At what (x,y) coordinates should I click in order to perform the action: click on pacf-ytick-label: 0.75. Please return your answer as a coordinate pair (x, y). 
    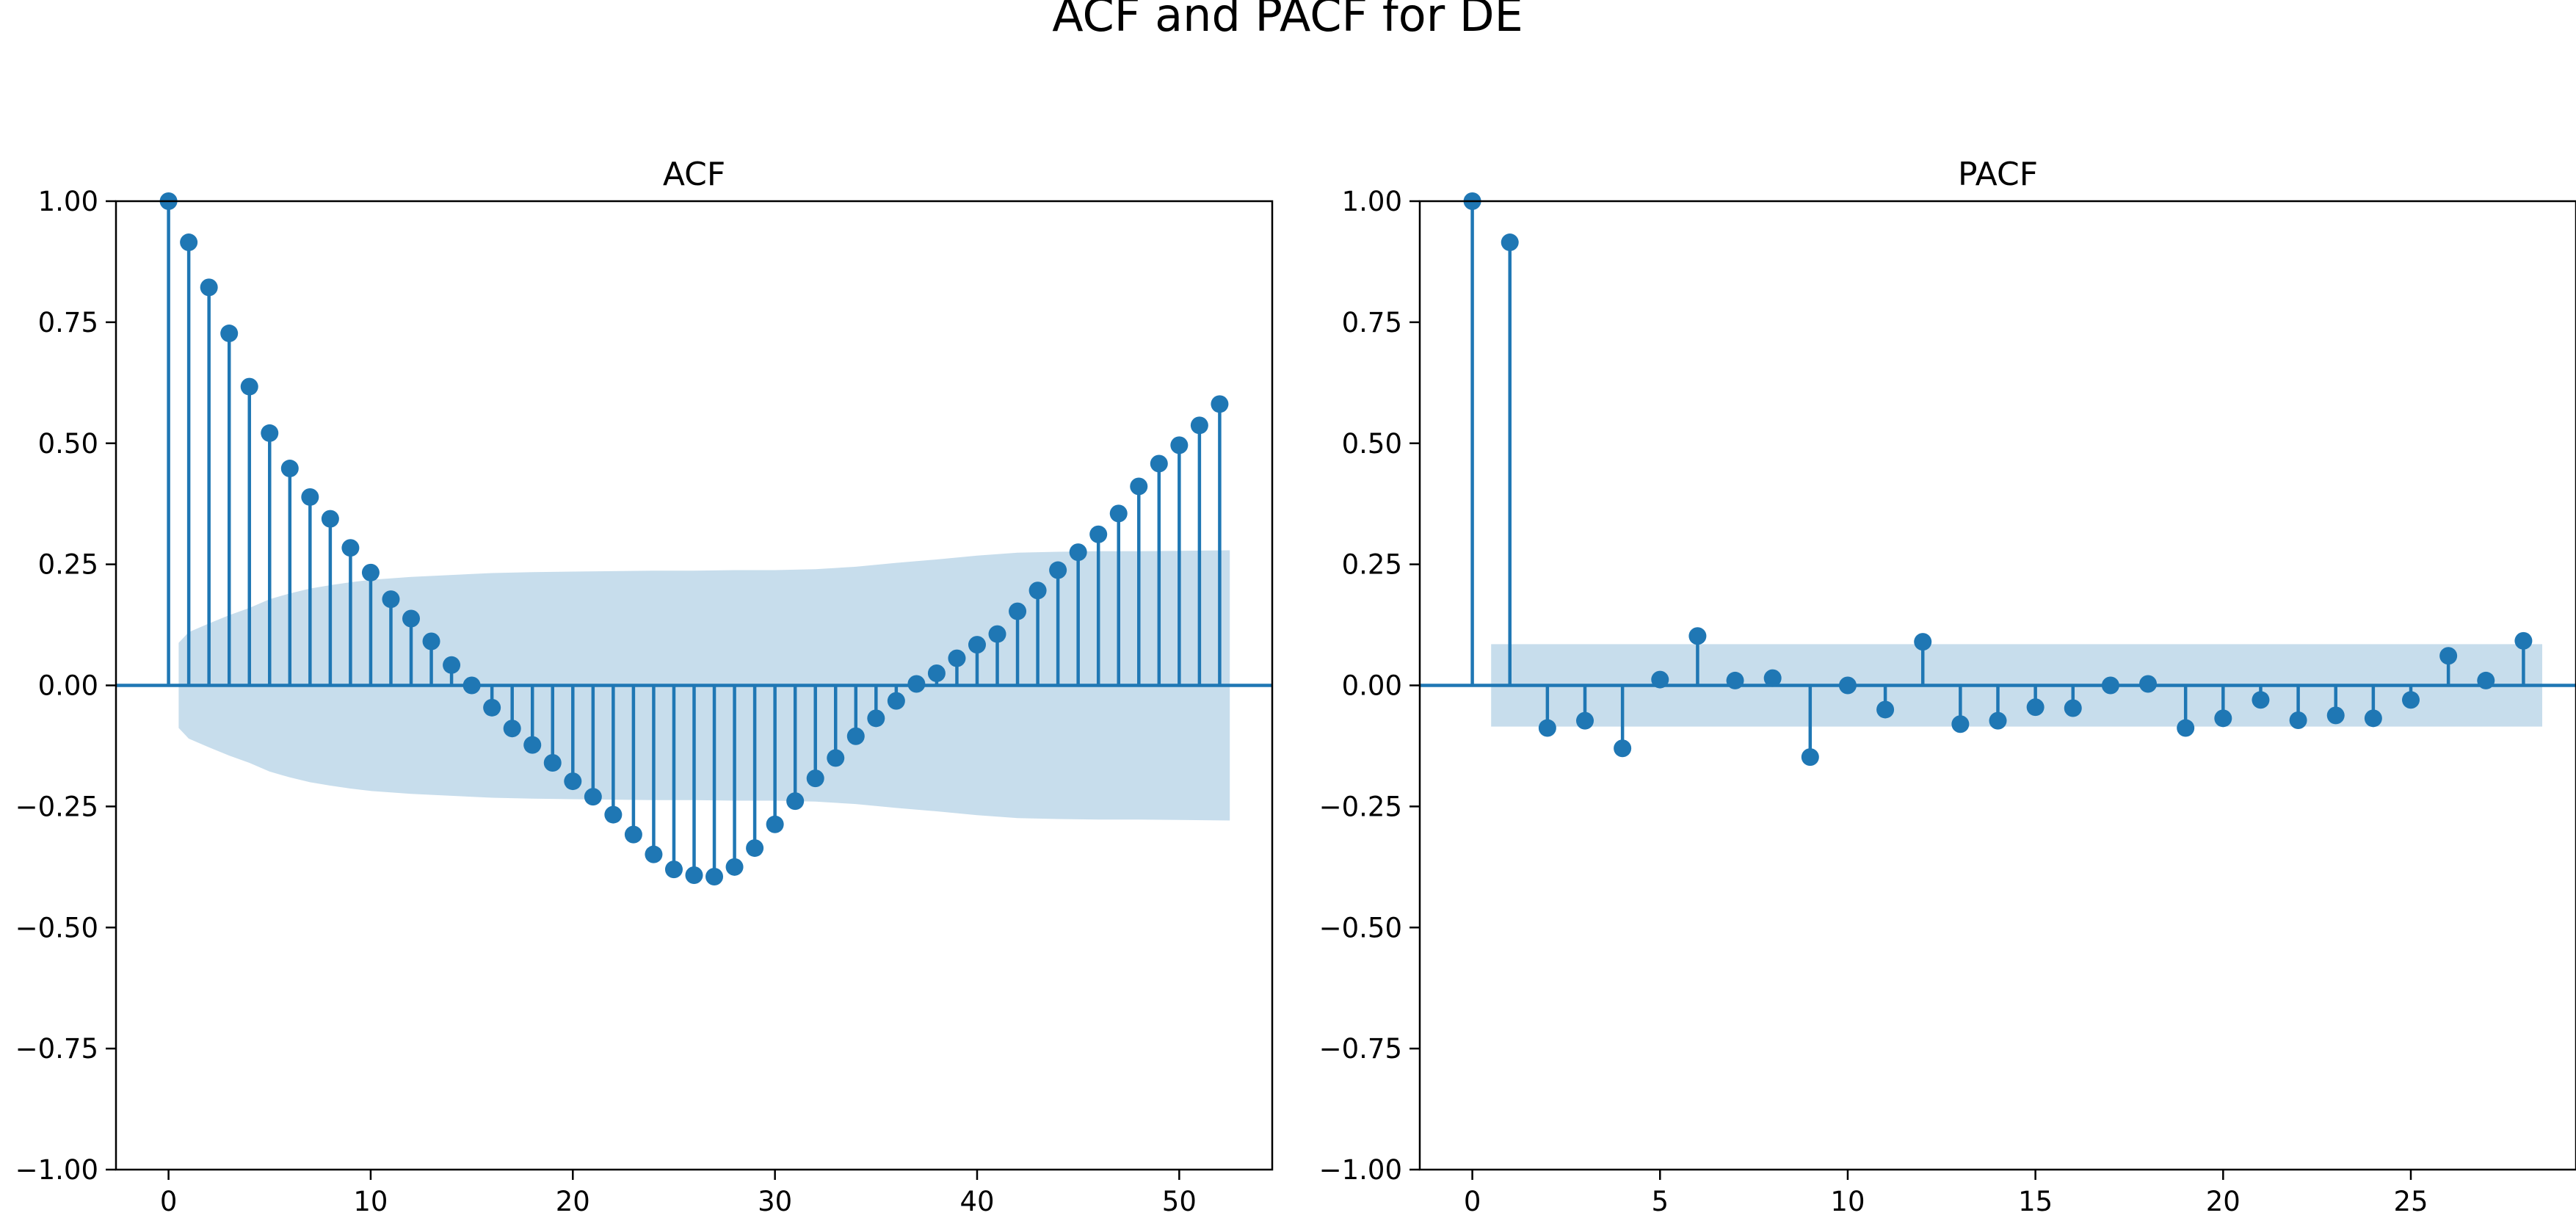
    Looking at the image, I should click on (1372, 322).